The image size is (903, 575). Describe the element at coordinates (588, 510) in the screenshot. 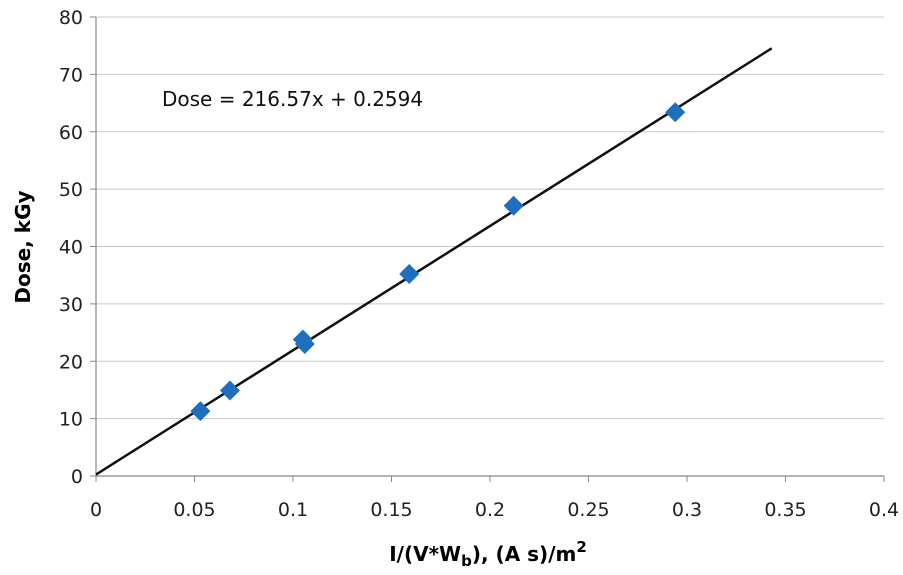

I see `x-tick-label-5: 0.25` at that location.